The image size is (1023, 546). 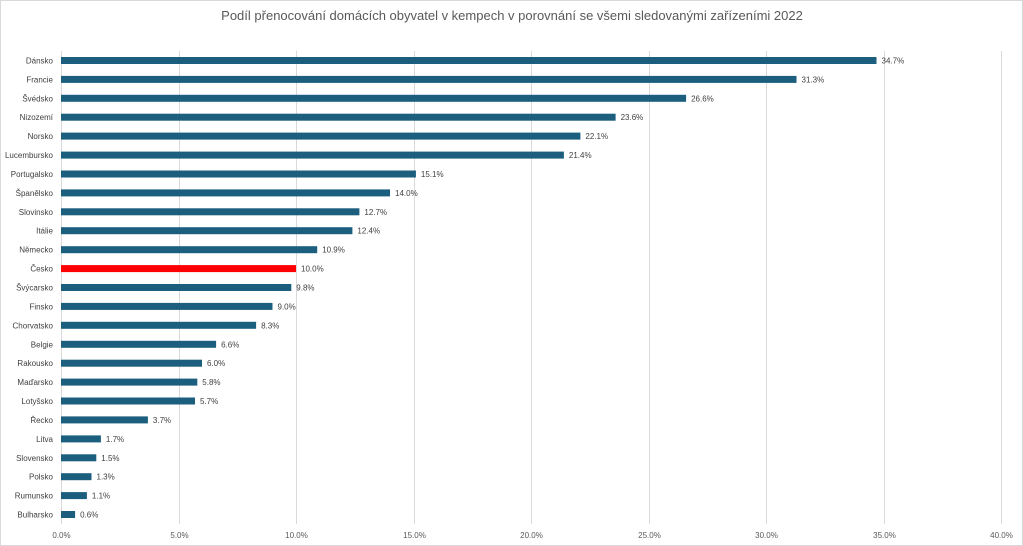 I want to click on category-label: Dánsko, so click(x=40, y=61).